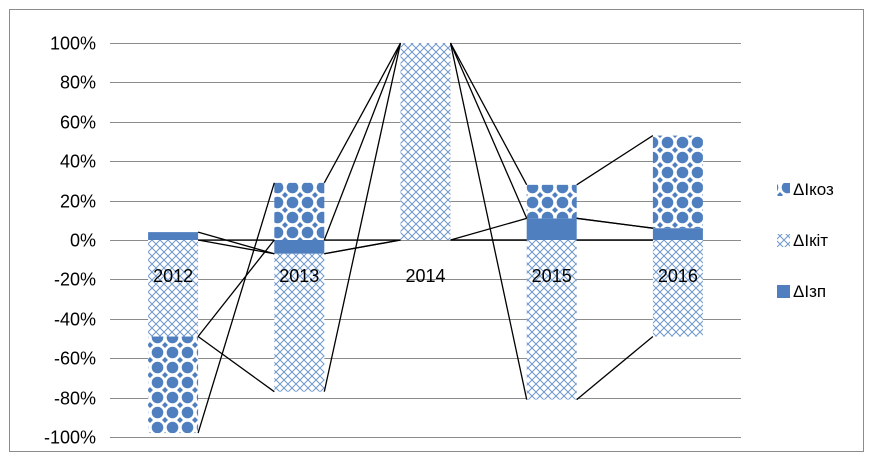 The height and width of the screenshot is (464, 874). Describe the element at coordinates (83, 241) in the screenshot. I see `y-tick-label: 0%` at that location.